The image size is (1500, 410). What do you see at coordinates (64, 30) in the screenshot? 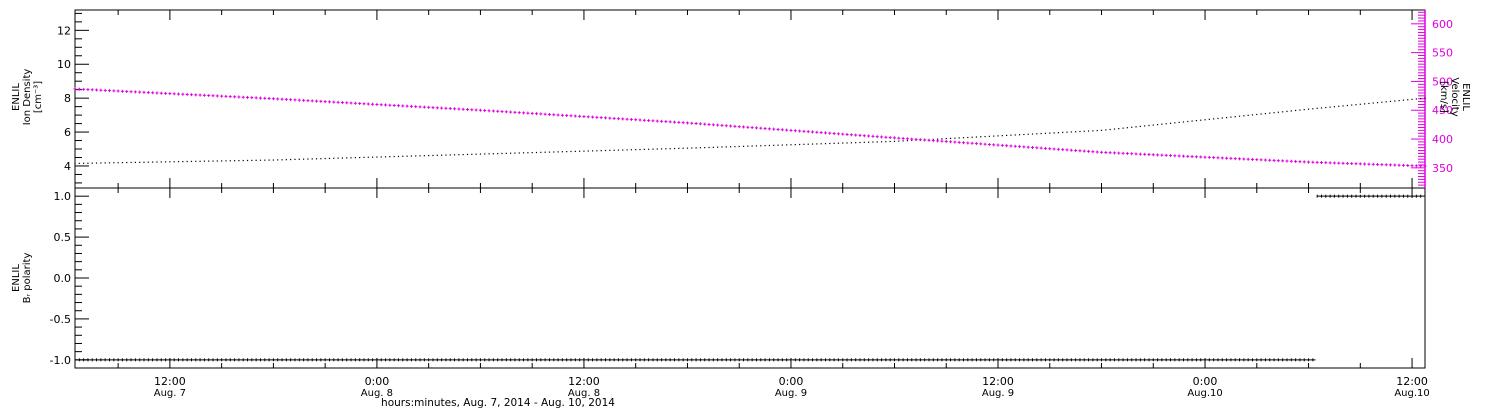
I see `top-left-tick-label: 12` at bounding box center [64, 30].